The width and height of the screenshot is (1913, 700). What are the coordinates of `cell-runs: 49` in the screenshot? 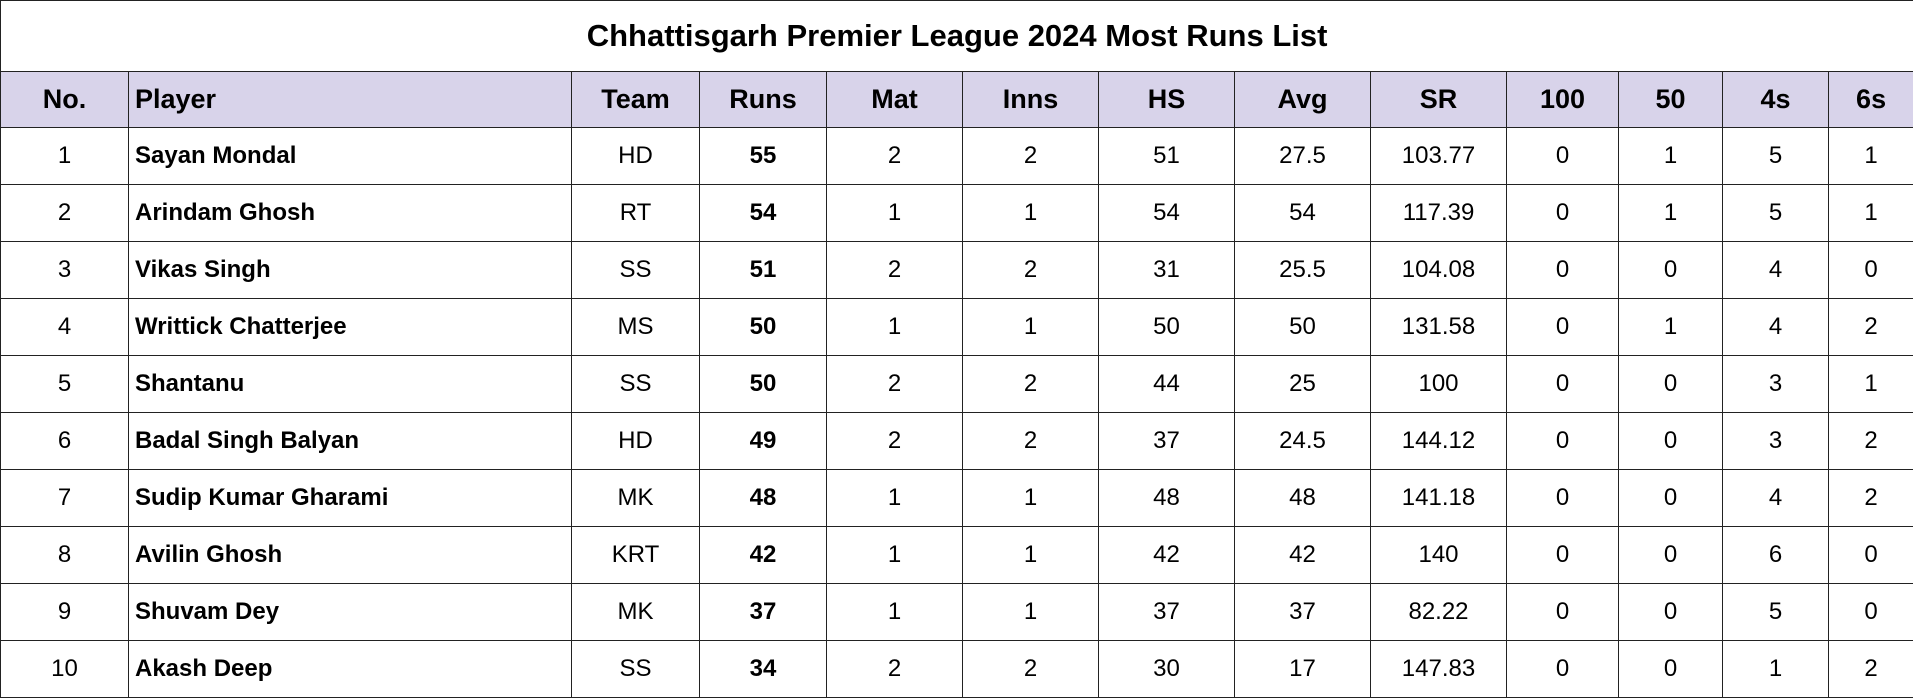 It's located at (763, 441).